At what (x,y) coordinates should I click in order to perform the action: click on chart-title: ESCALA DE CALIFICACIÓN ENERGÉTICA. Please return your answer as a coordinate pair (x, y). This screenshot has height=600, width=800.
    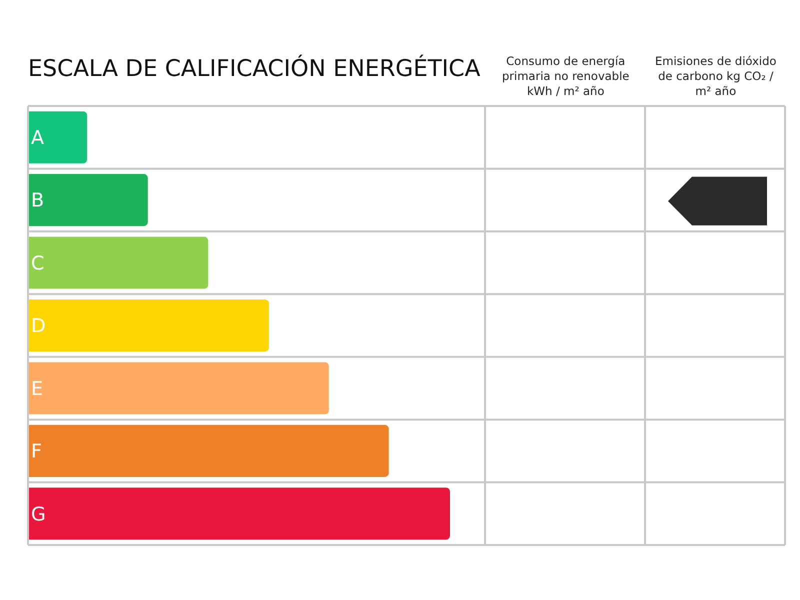
    Looking at the image, I should click on (254, 68).